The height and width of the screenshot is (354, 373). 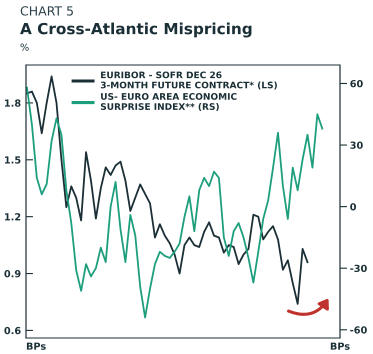 What do you see at coordinates (12, 216) in the screenshot?
I see `y-tick-label: 1.2` at bounding box center [12, 216].